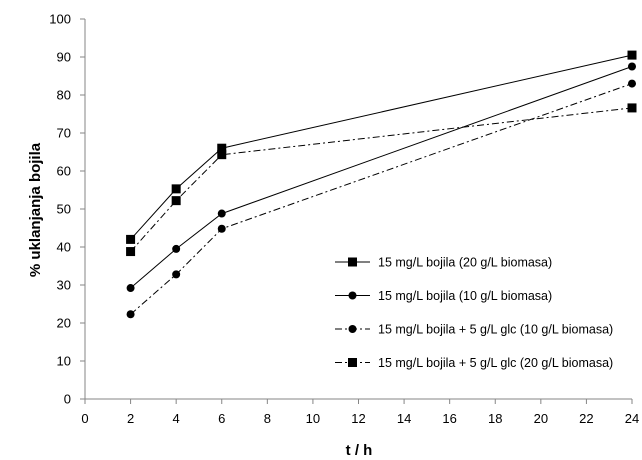  I want to click on y-tick-label: 10, so click(64, 361).